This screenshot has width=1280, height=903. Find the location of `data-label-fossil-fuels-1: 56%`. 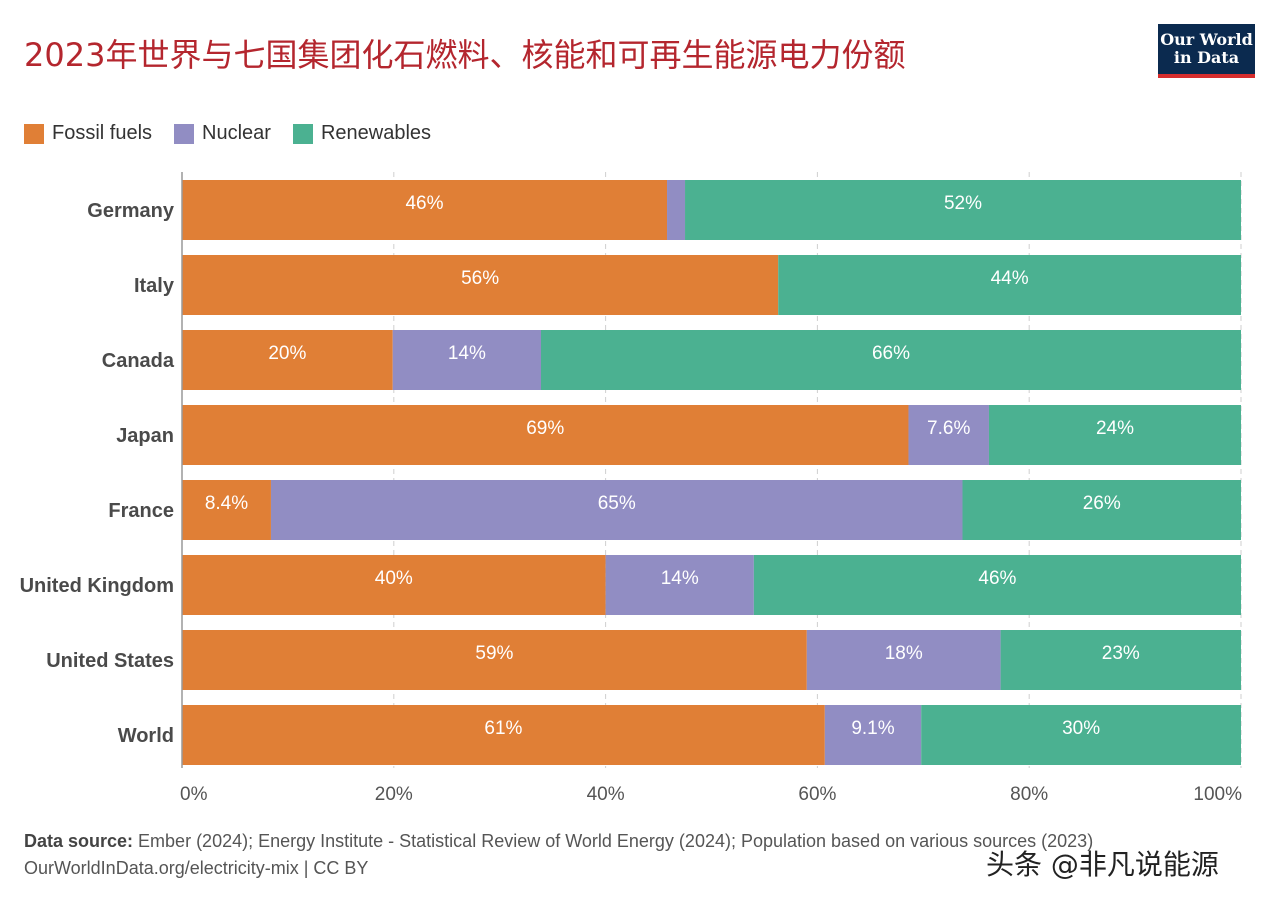

data-label-fossil-fuels-1: 56% is located at coordinates (480, 278).